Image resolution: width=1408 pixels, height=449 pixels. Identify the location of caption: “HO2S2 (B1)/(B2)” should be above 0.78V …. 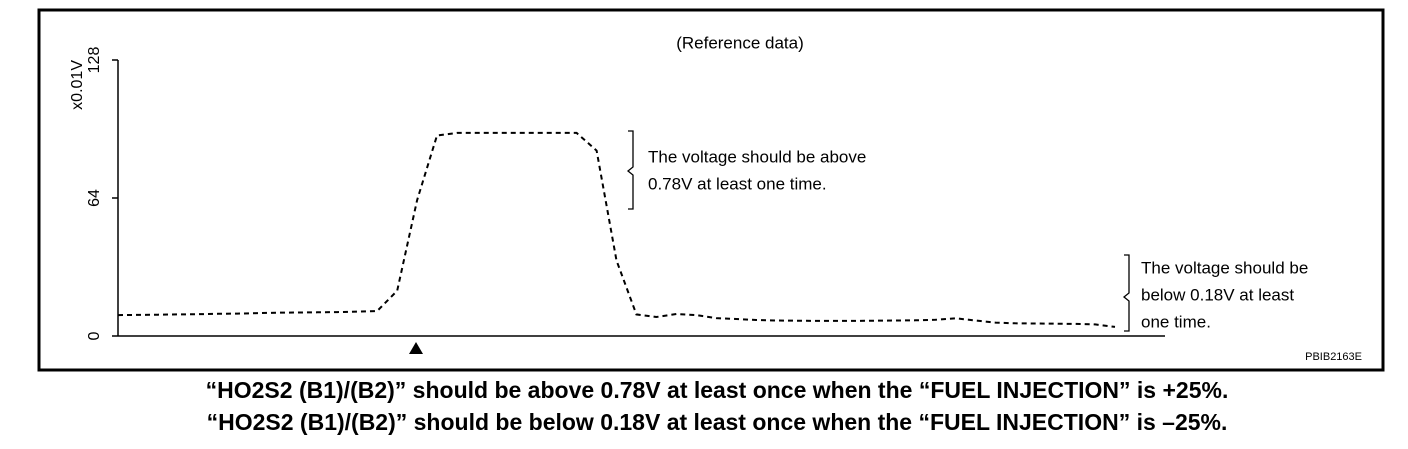
(717, 390).